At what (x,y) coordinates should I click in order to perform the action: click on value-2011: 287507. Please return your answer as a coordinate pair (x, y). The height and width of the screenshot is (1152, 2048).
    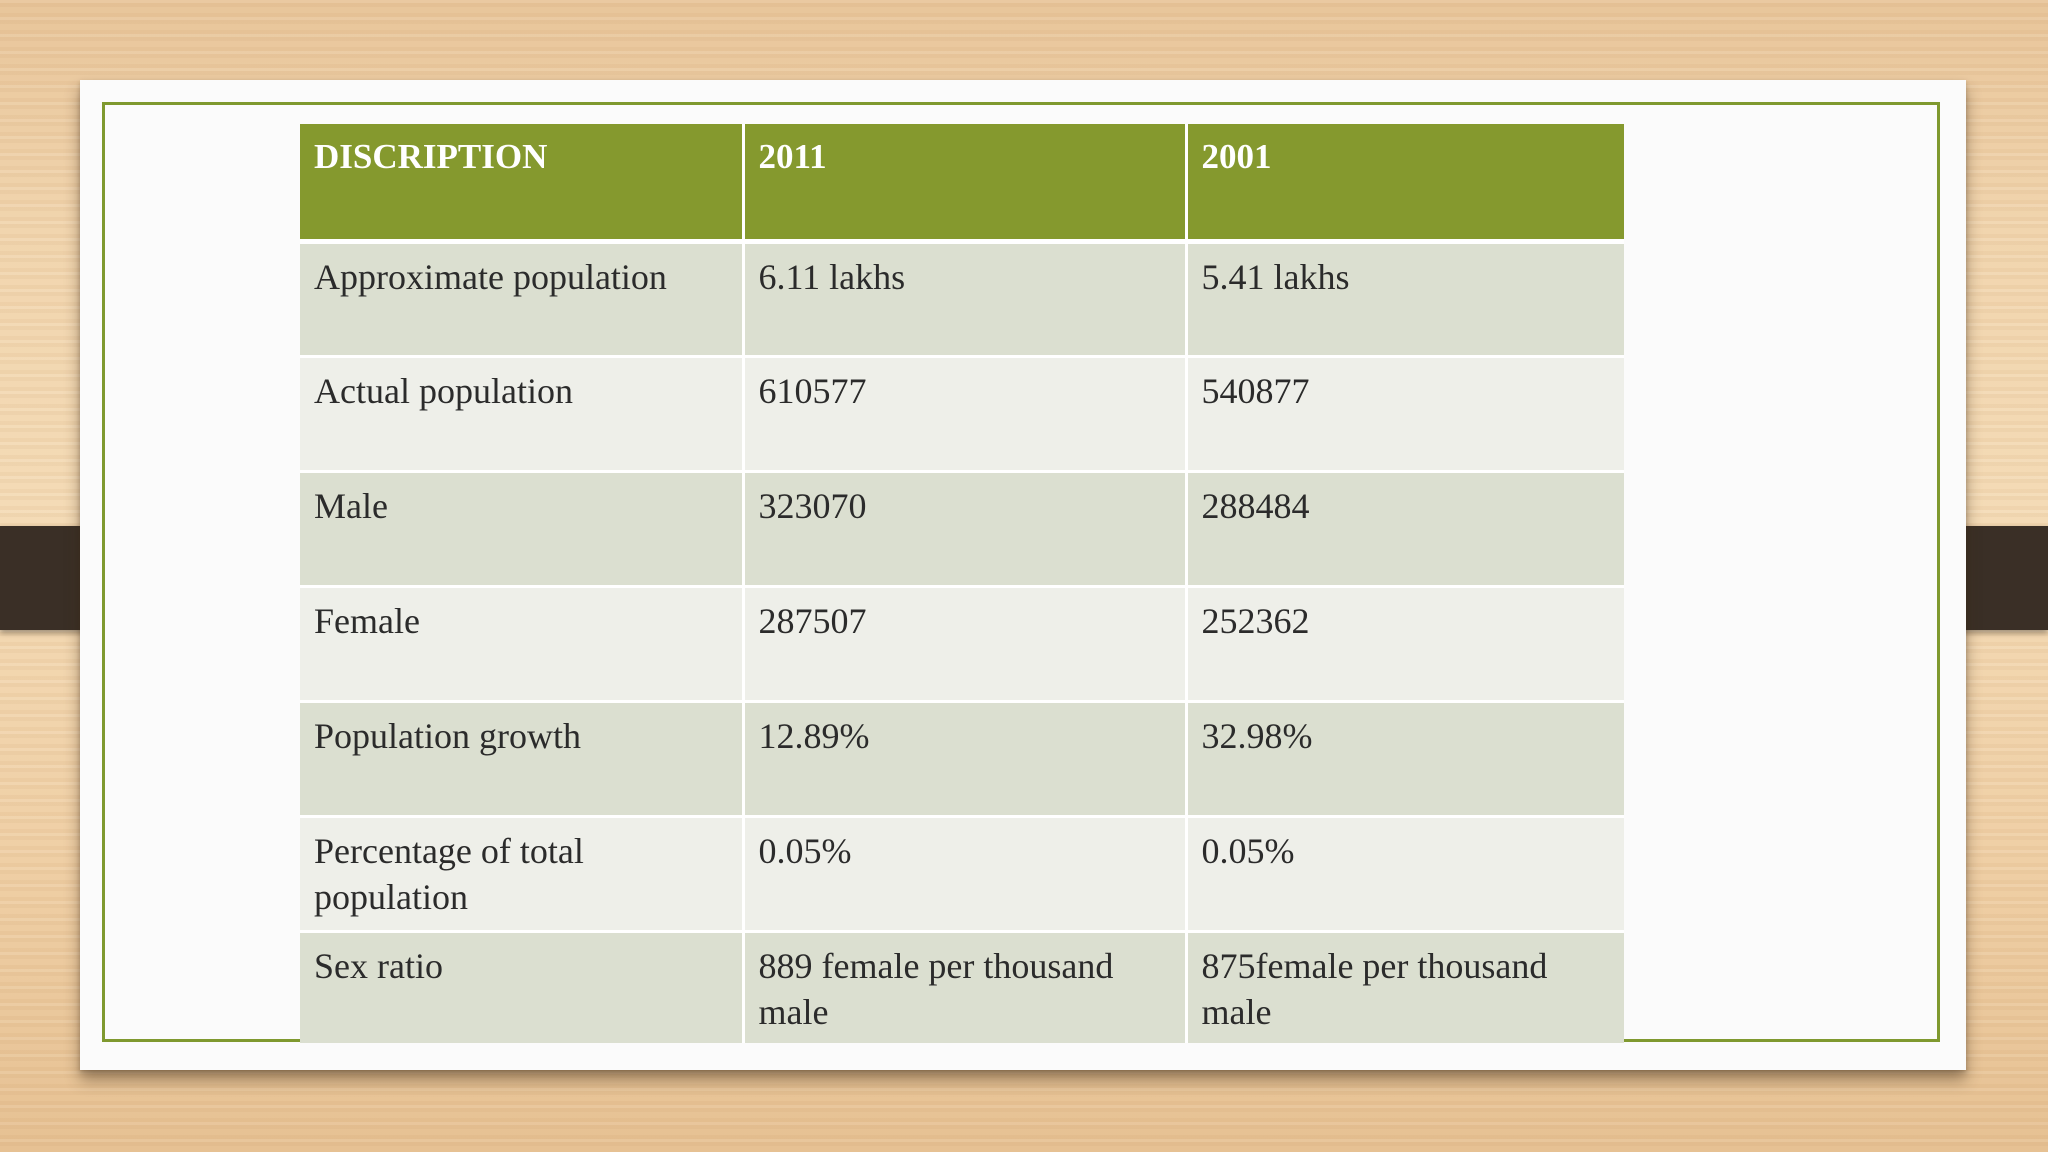
    Looking at the image, I should click on (965, 644).